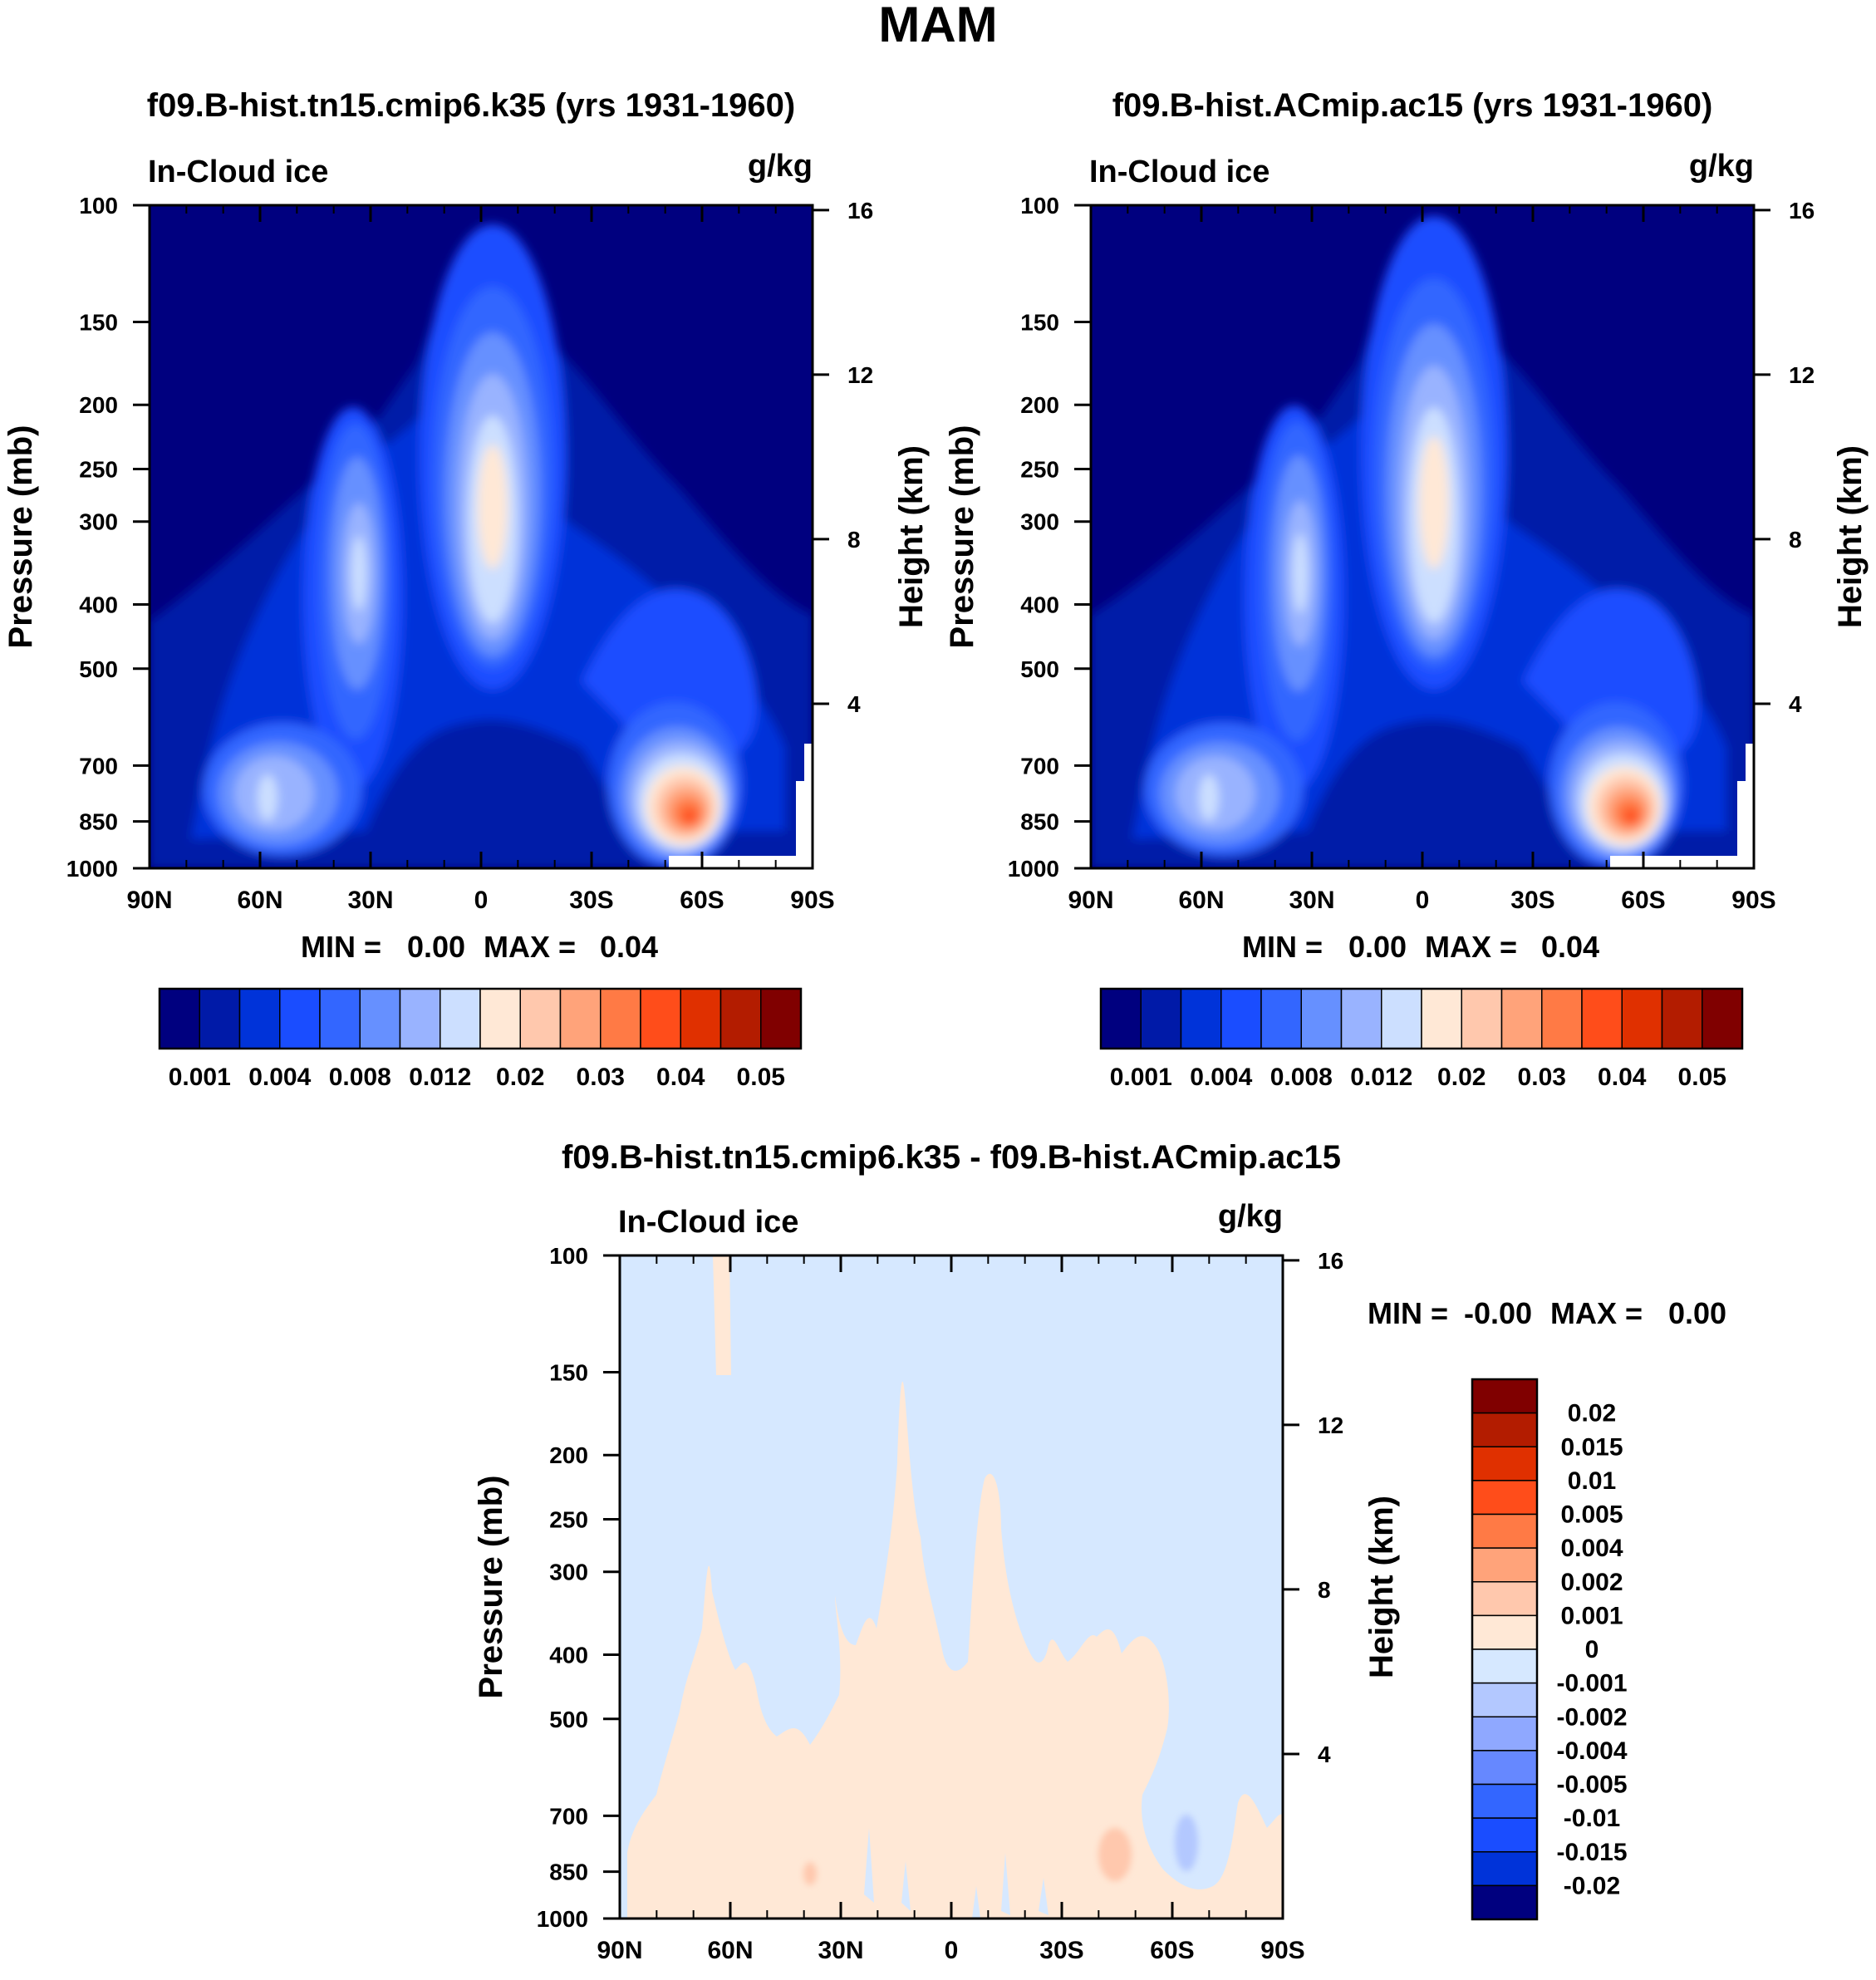 This screenshot has height=1980, width=1876. What do you see at coordinates (98, 522) in the screenshot?
I see `pressure-tick-label: 300` at bounding box center [98, 522].